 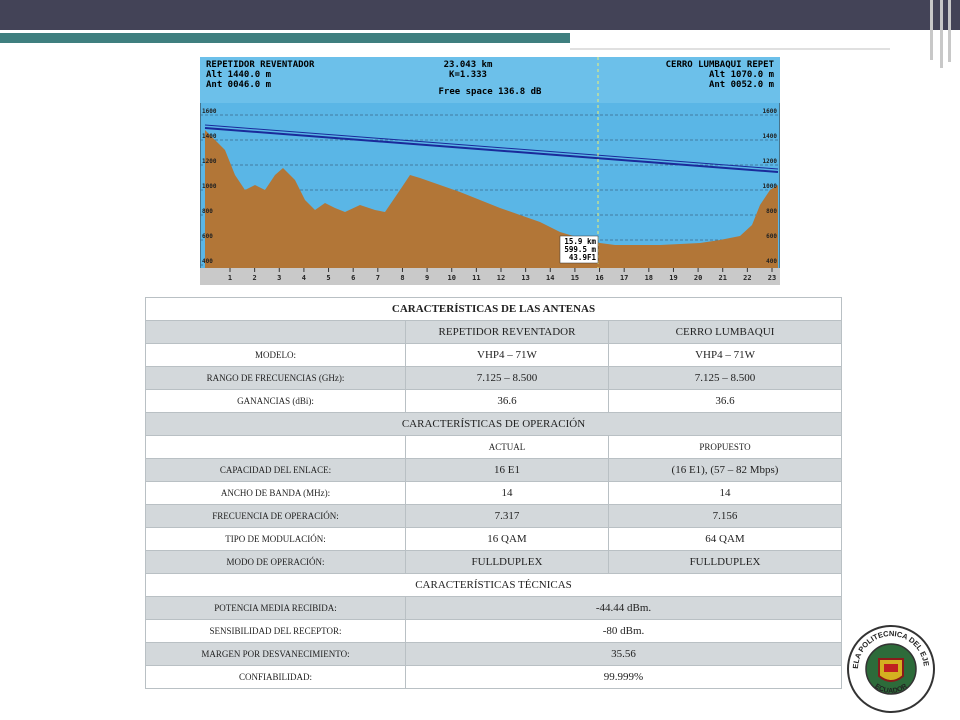 I want to click on logo: ESCUELA POLITECNICA DEL EJERCITO ECUADOR, so click(x=890, y=668).